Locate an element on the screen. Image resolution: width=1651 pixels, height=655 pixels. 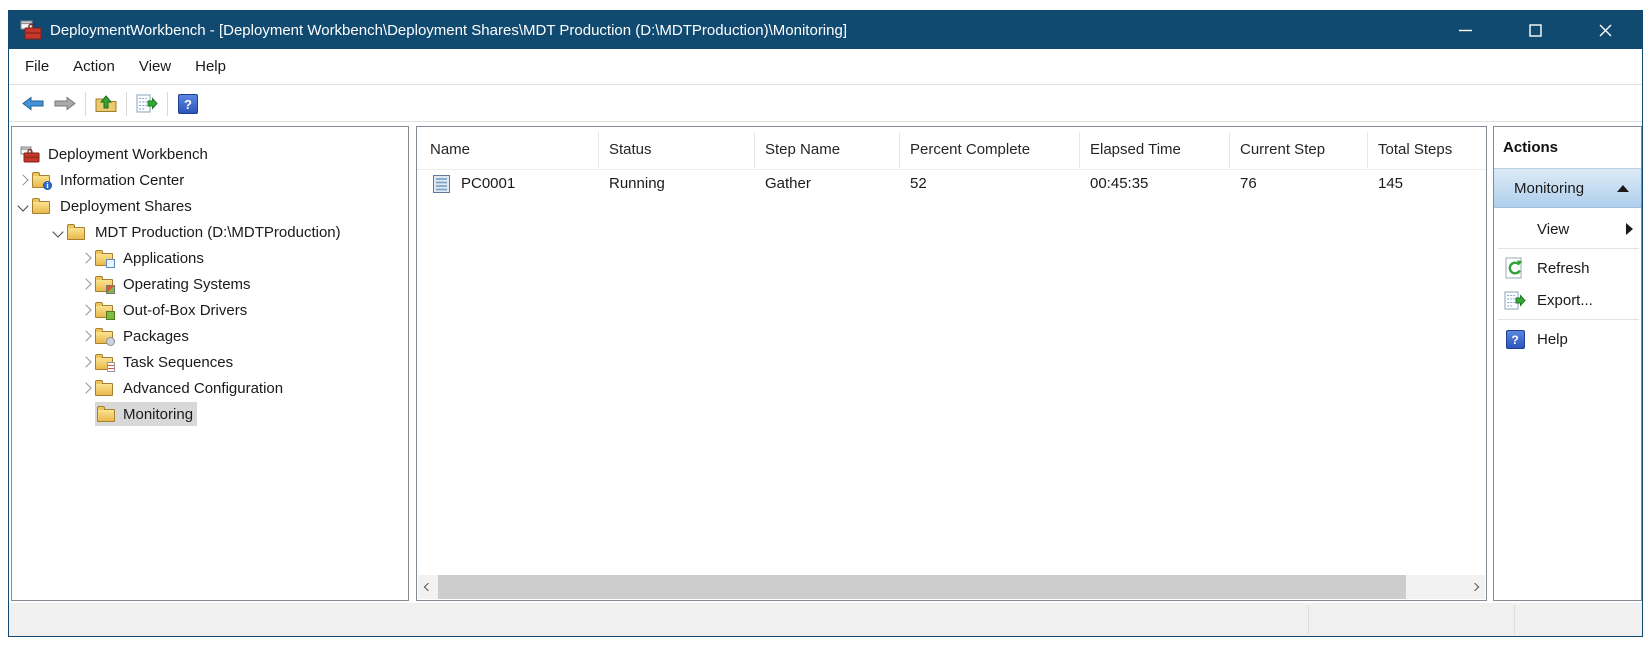
tree-item-deployment-shares: Deployment Shares is located at coordinates (210, 206).